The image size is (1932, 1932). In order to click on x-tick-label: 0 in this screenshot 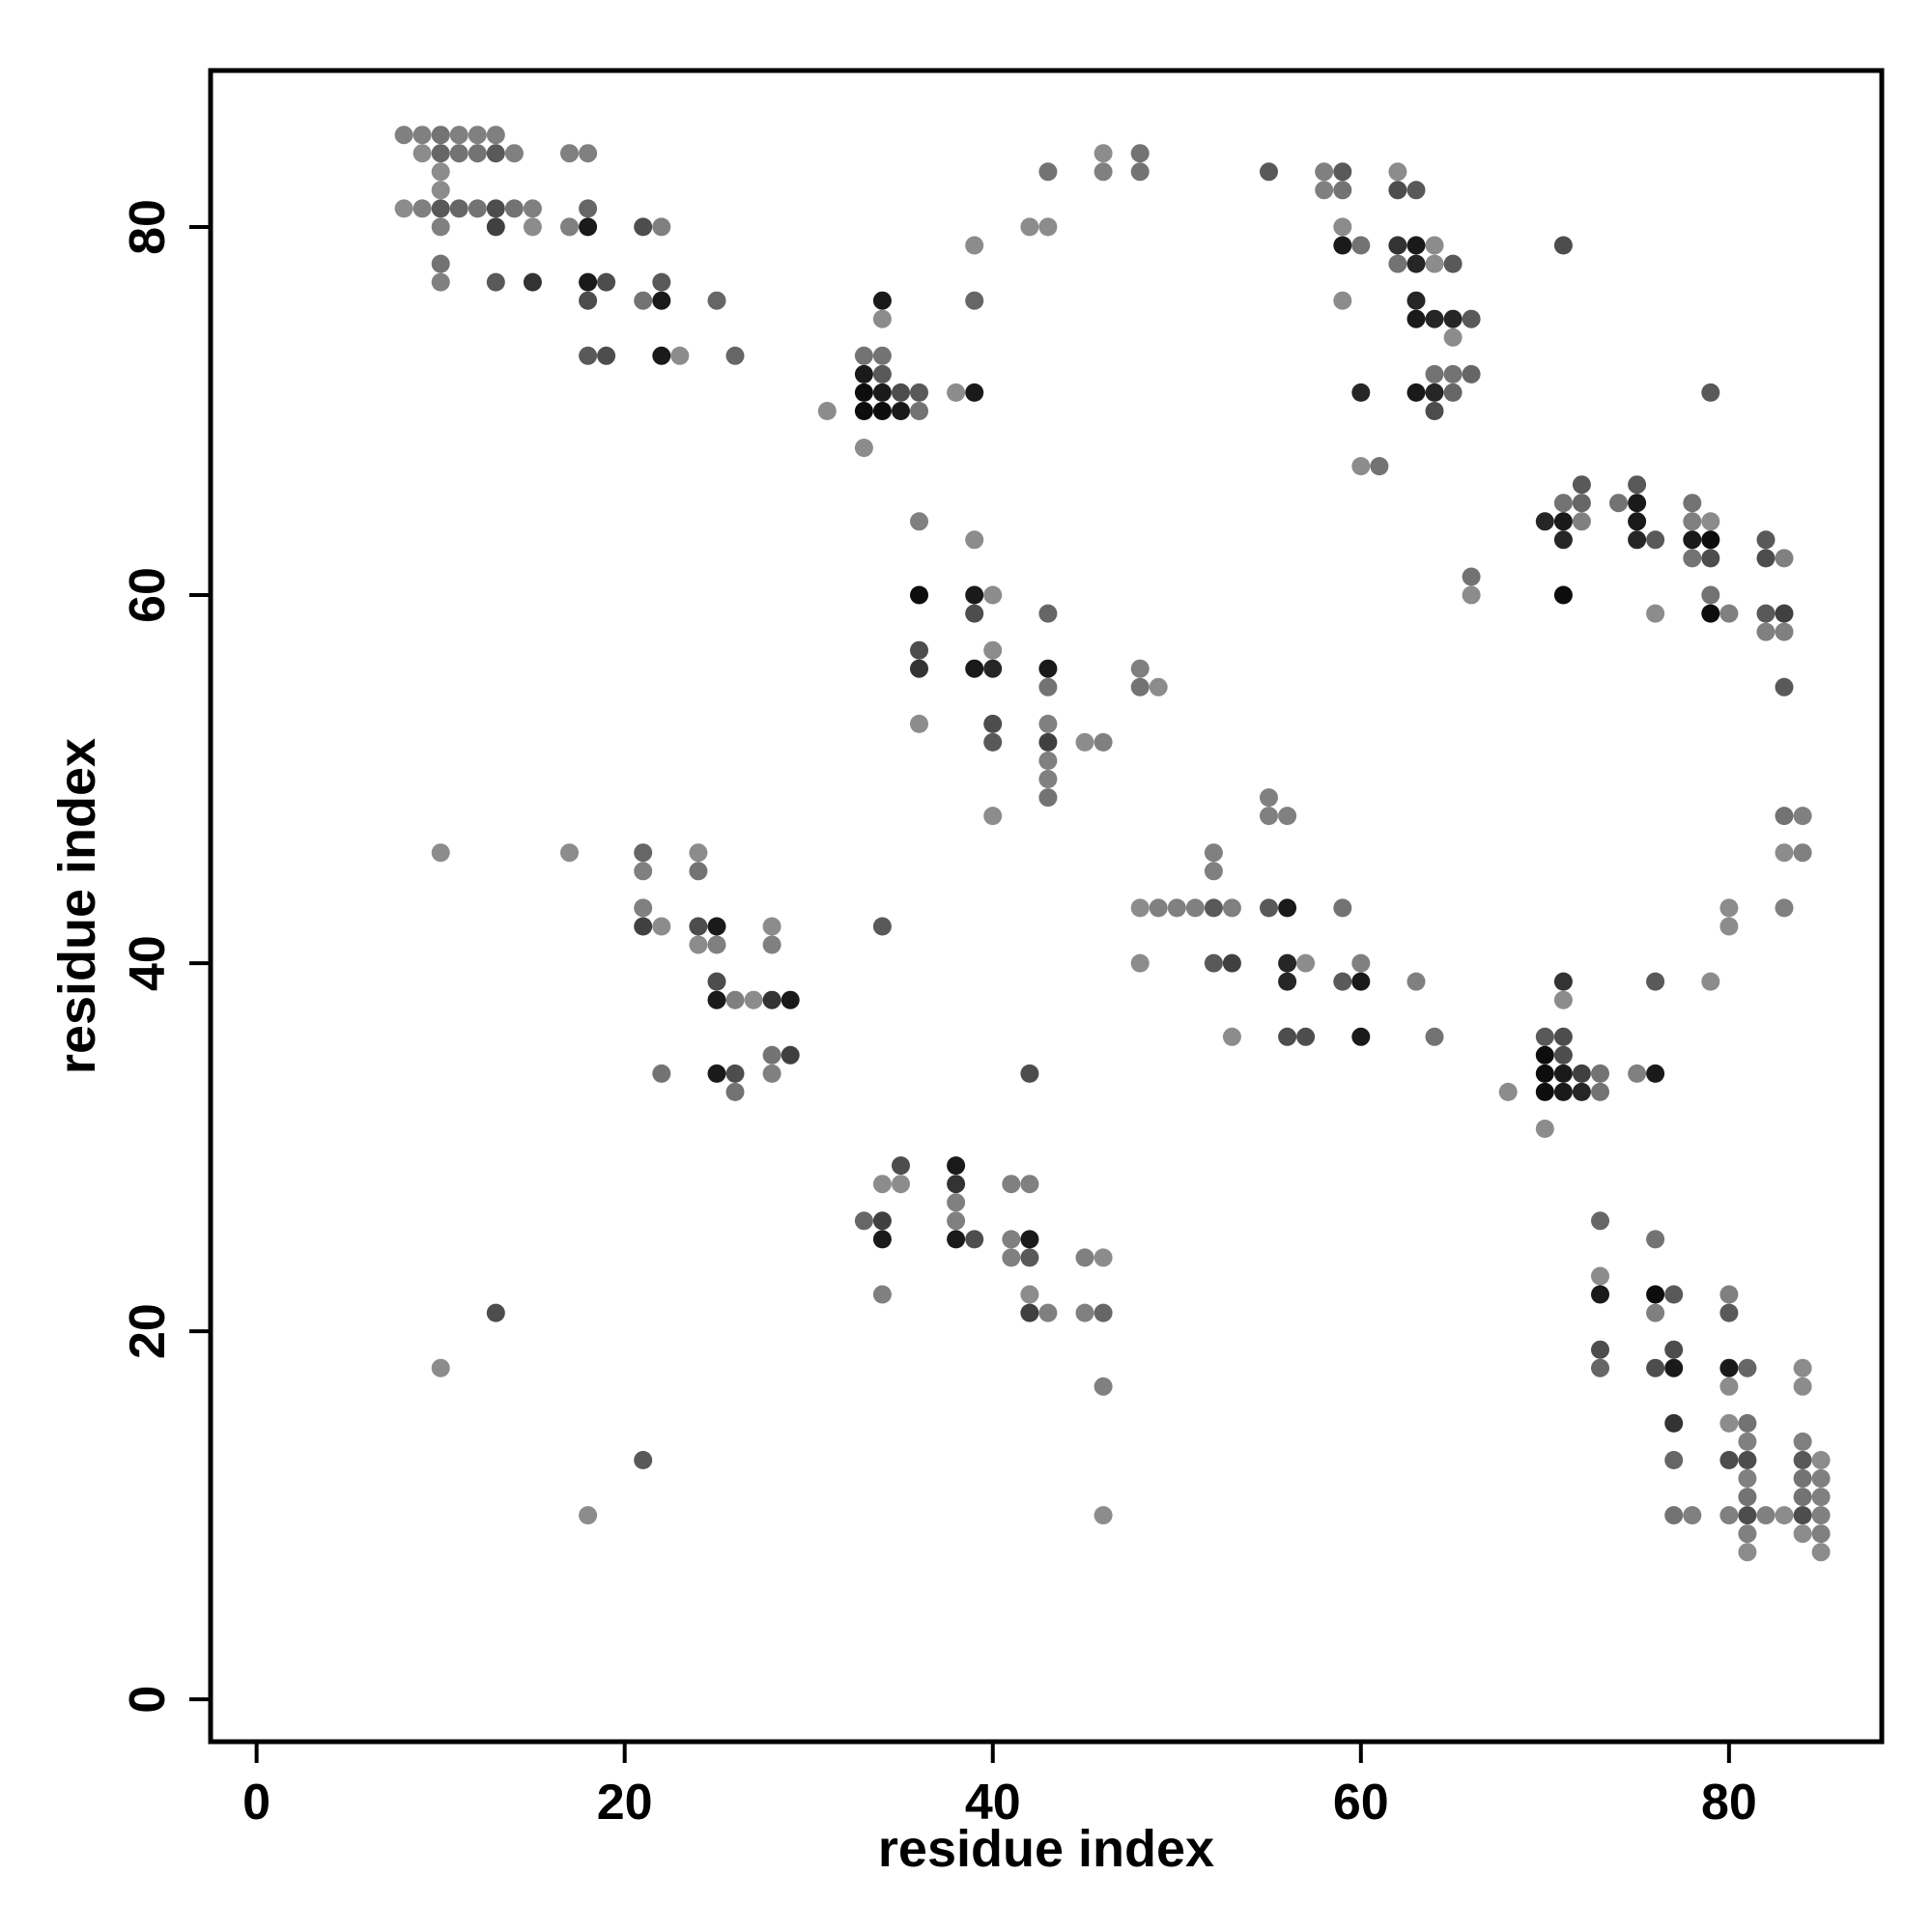, I will do `click(256, 1803)`.